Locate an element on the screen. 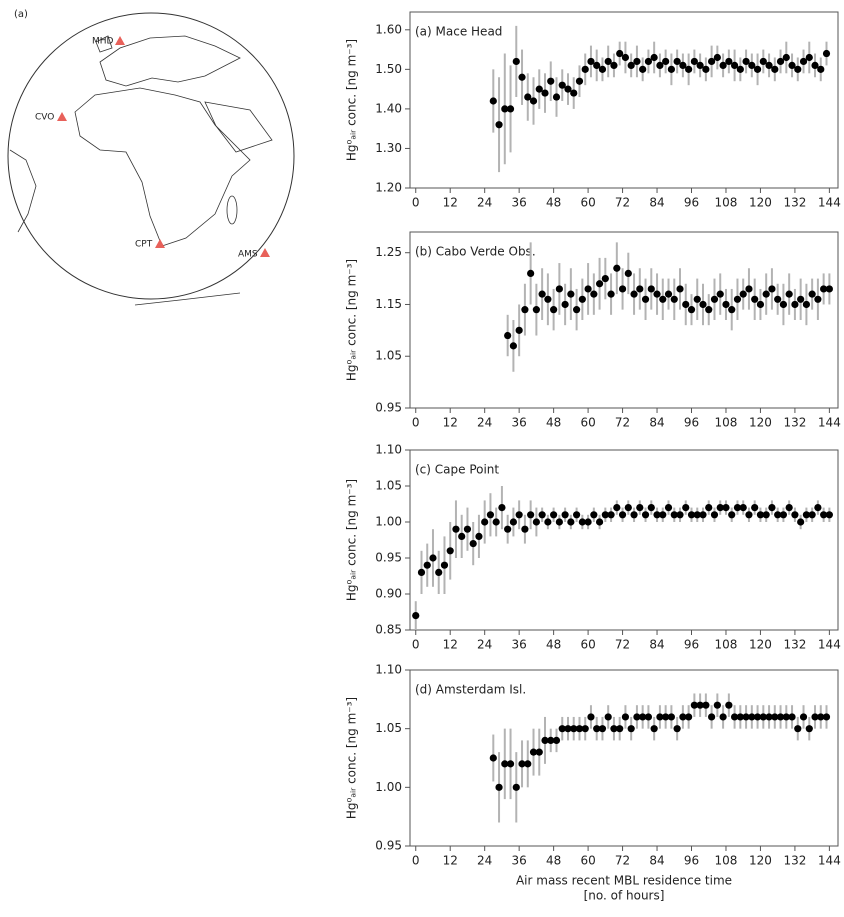 Image resolution: width=844 pixels, height=917 pixels. x-tick-label: 84 is located at coordinates (656, 423).